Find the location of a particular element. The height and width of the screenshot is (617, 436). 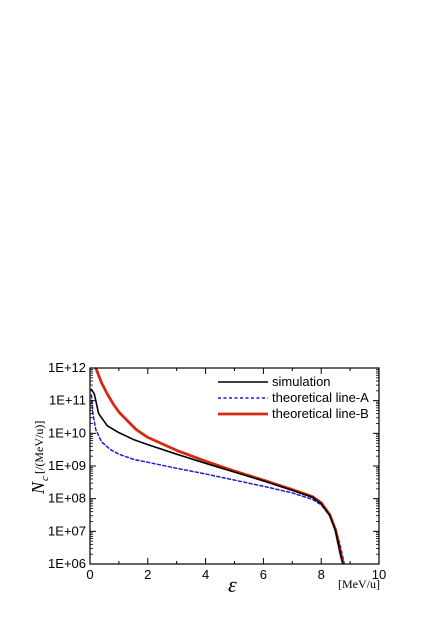

y-tick-label: 1E+06 is located at coordinates (67, 563).